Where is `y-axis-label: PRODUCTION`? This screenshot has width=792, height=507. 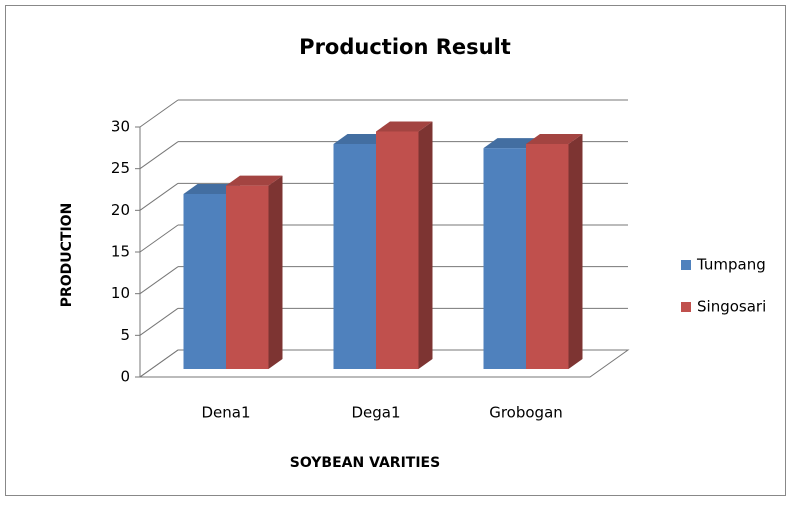
y-axis-label: PRODUCTION is located at coordinates (67, 255).